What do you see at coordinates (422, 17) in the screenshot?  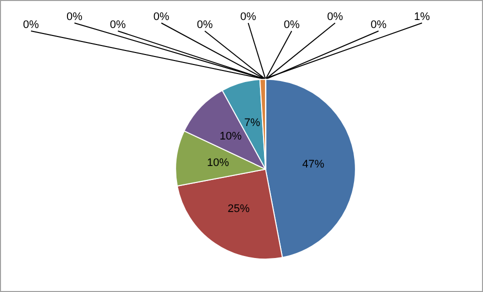 I see `data-label: 1%` at bounding box center [422, 17].